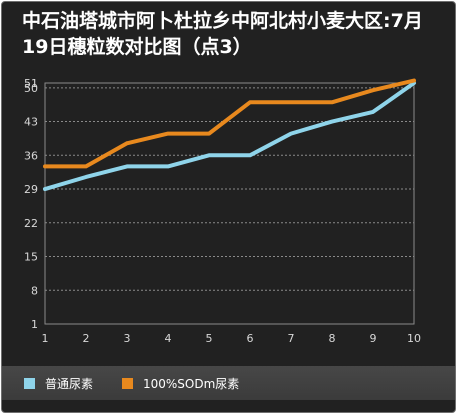 This screenshot has width=457, height=414. I want to click on x-tick-label: 8, so click(332, 338).